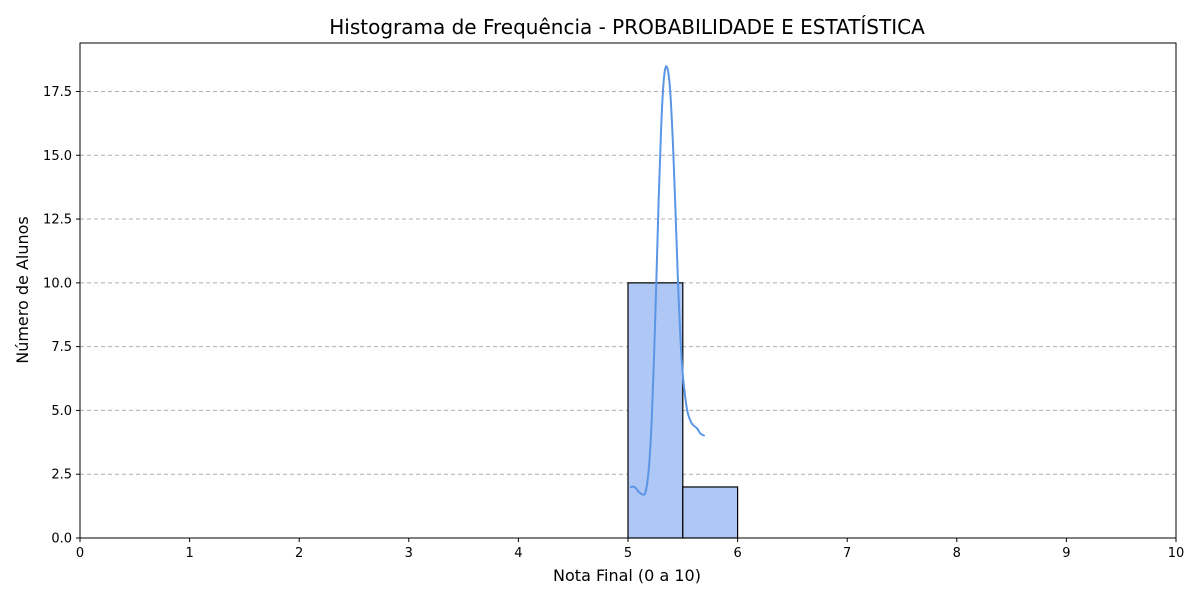 The image size is (1200, 600). Describe the element at coordinates (409, 553) in the screenshot. I see `x-tick-label: 3` at that location.